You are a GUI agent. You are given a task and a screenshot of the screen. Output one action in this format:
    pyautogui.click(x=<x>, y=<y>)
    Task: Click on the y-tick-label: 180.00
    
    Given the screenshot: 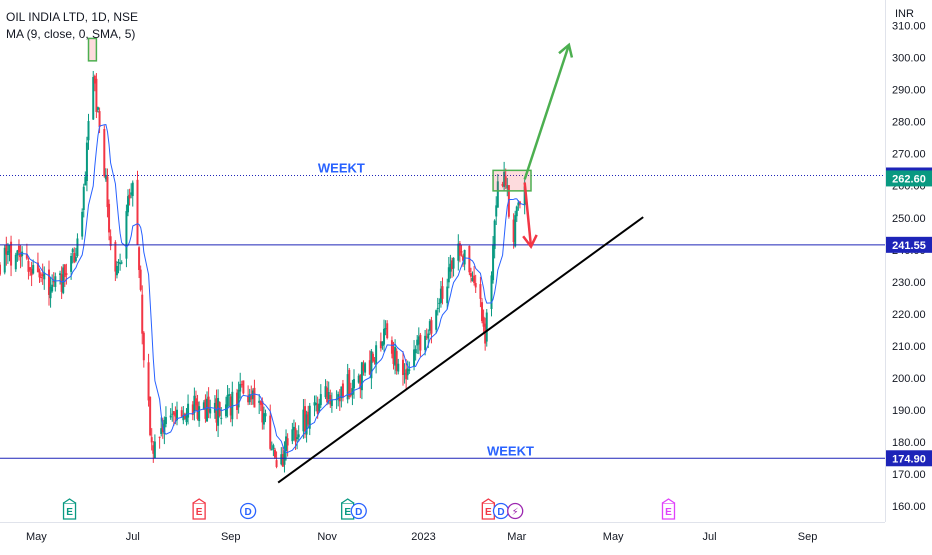 What is the action you would take?
    pyautogui.click(x=909, y=443)
    